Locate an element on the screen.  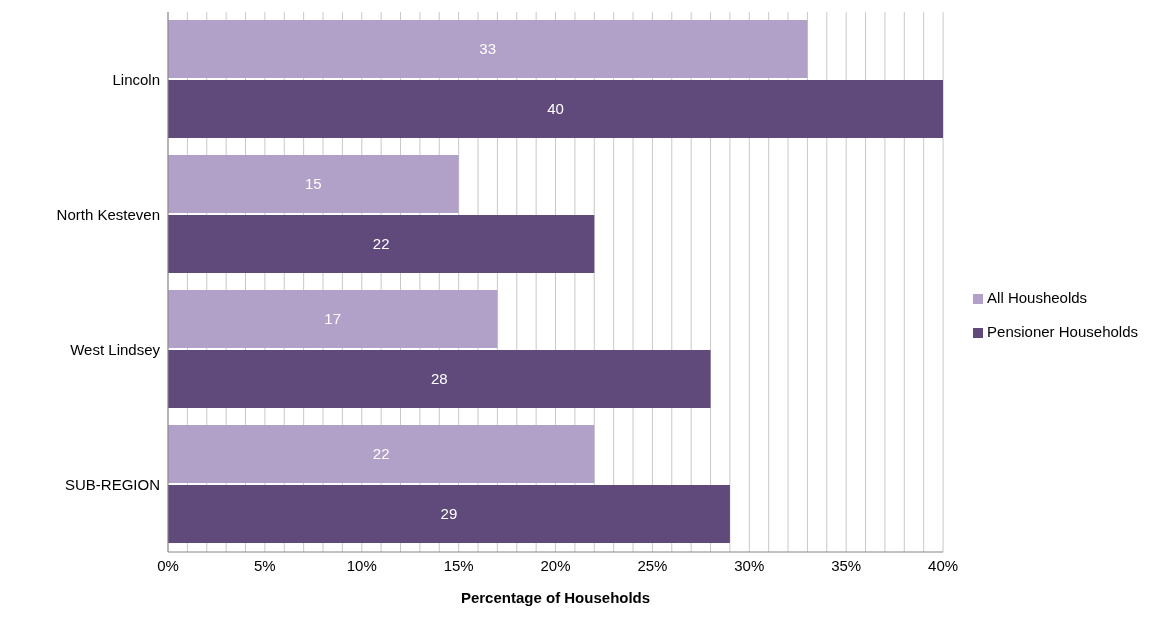
data-label: 17 is located at coordinates (333, 319).